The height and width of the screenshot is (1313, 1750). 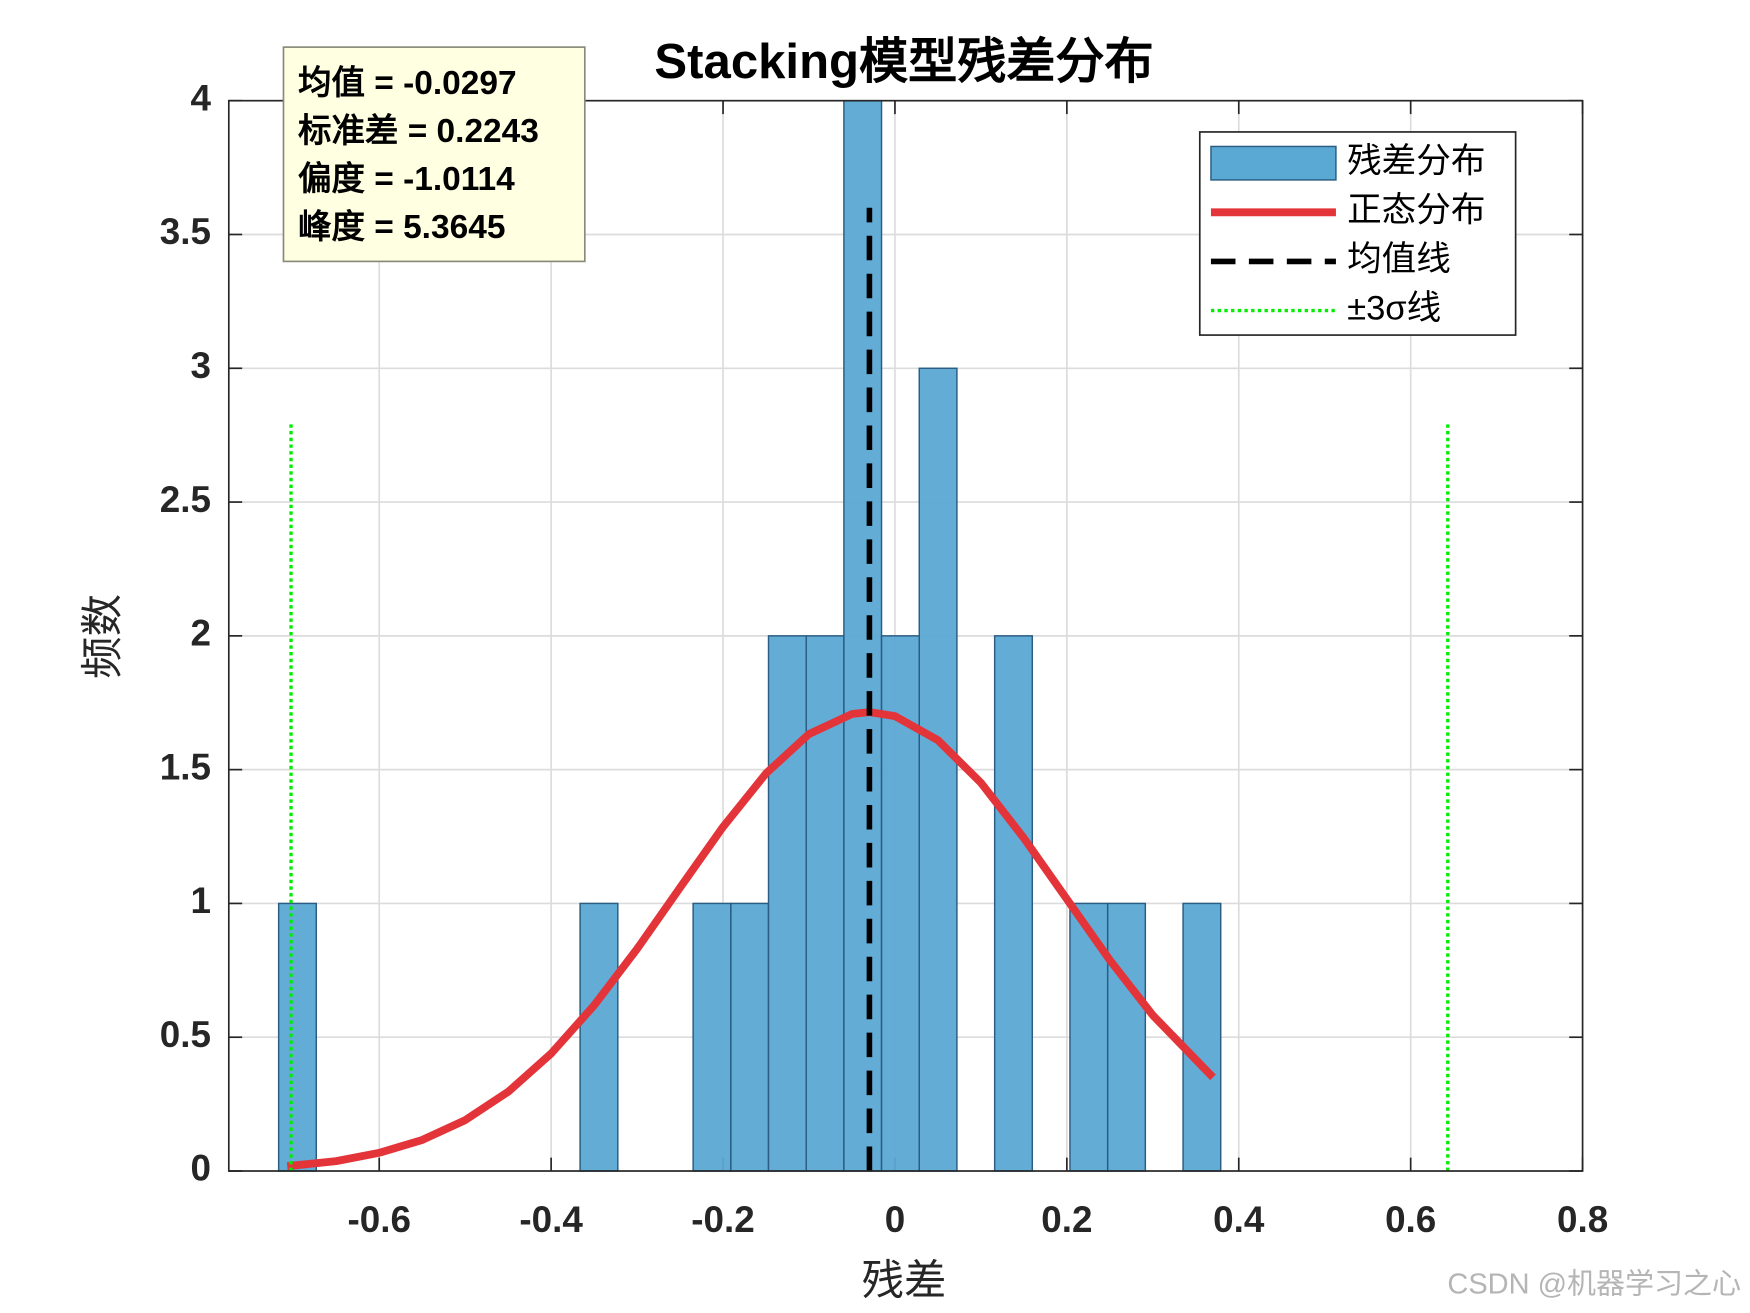 What do you see at coordinates (1399, 260) in the screenshot?
I see `legend-label: 均值线` at bounding box center [1399, 260].